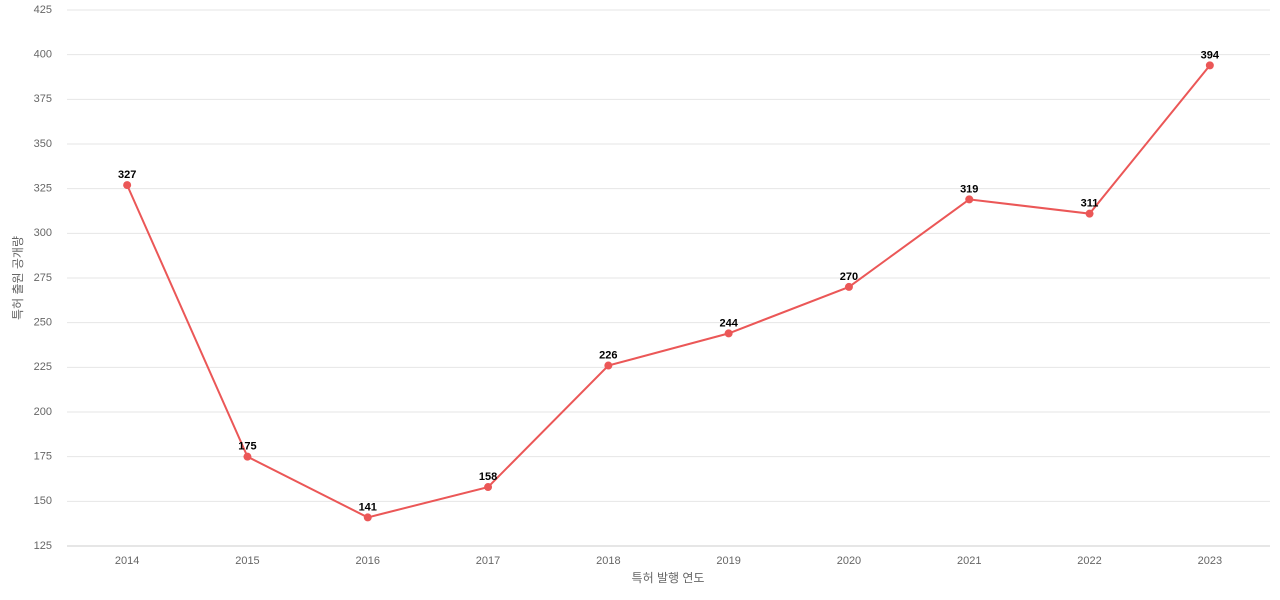 This screenshot has height=600, width=1280. What do you see at coordinates (247, 561) in the screenshot?
I see `x-tick-label: 2015` at bounding box center [247, 561].